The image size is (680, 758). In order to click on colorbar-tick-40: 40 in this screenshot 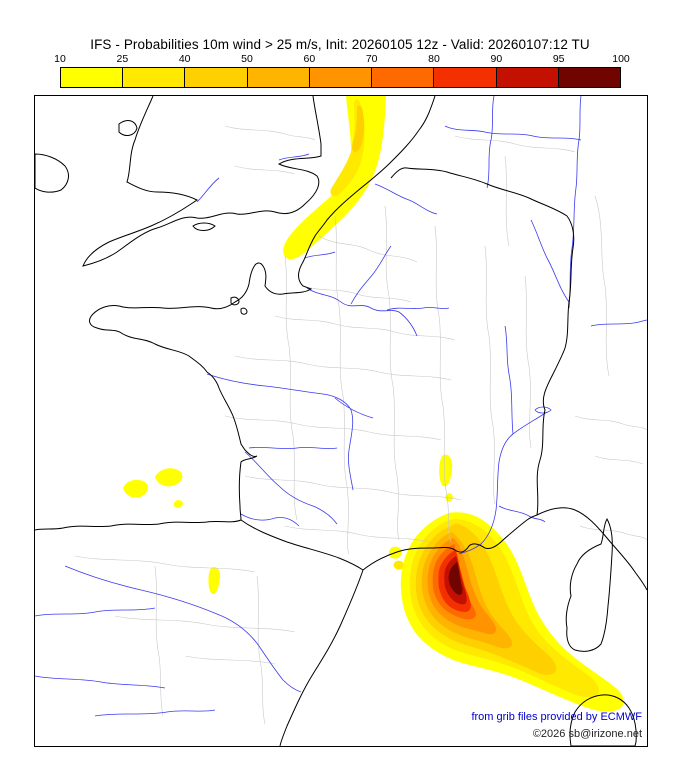, I will do `click(184, 59)`.